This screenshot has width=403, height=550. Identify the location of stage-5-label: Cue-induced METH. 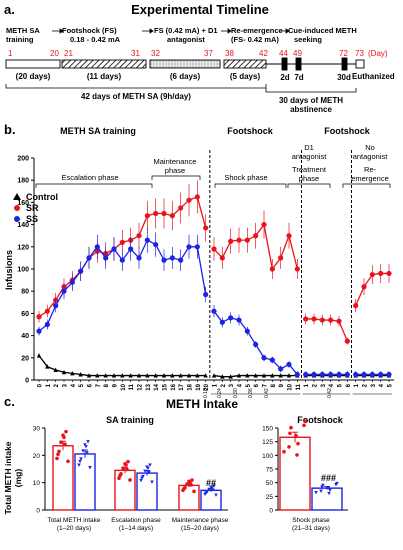
(322, 30).